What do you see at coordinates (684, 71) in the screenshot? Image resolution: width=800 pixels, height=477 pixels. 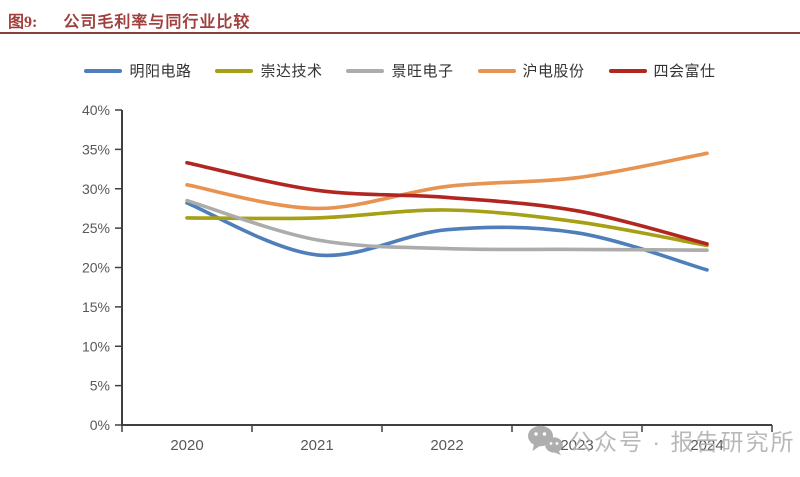 I see `legend-label: 四会富仕` at bounding box center [684, 71].